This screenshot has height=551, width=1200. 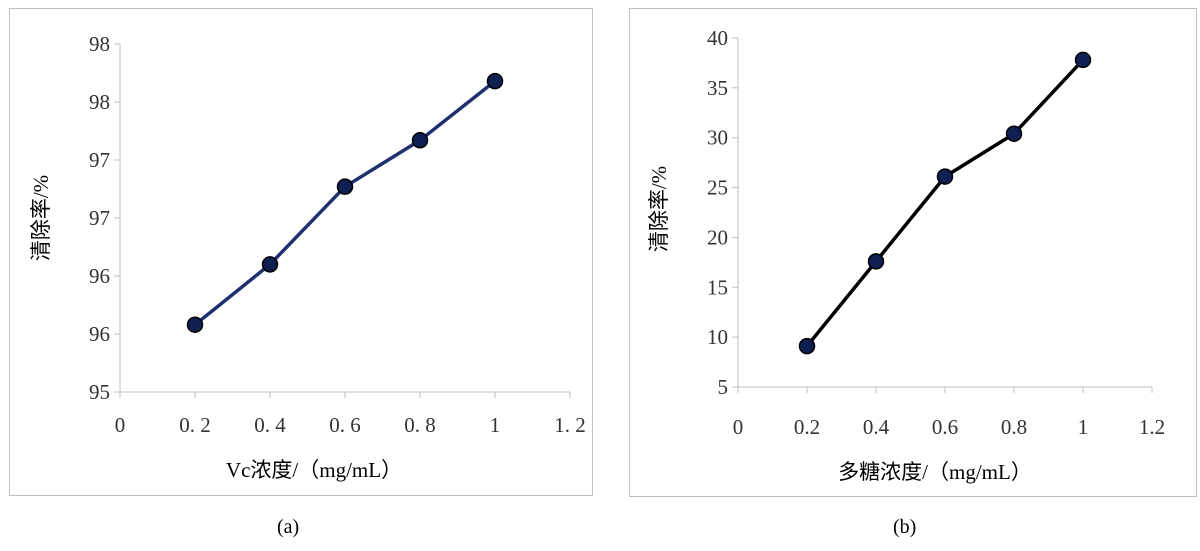 What do you see at coordinates (314, 470) in the screenshot?
I see `x-axis-title: Vc浓度/（mg/mL）` at bounding box center [314, 470].